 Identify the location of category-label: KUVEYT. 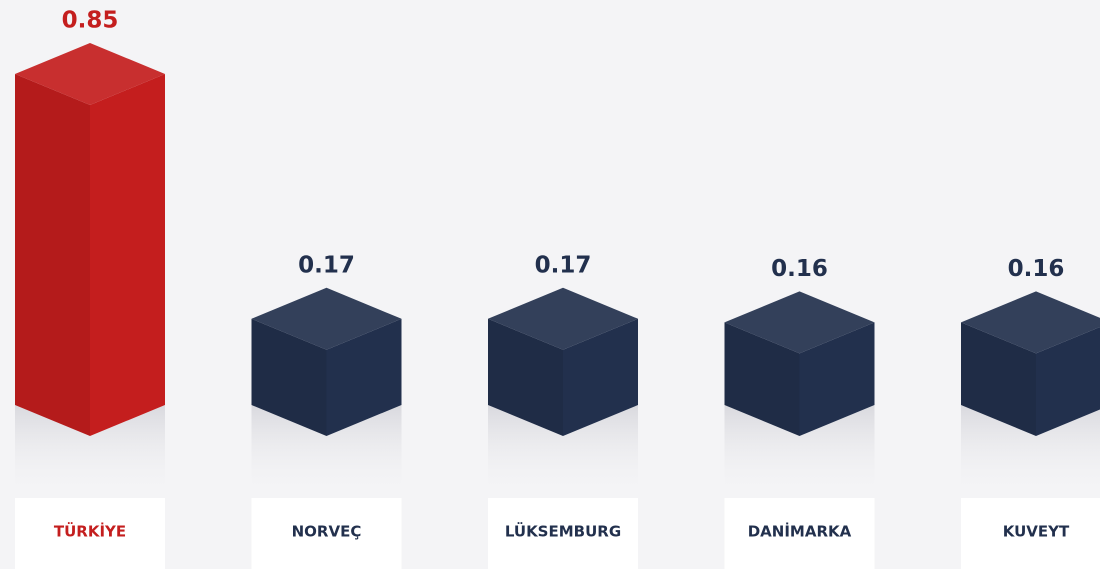
(1036, 532).